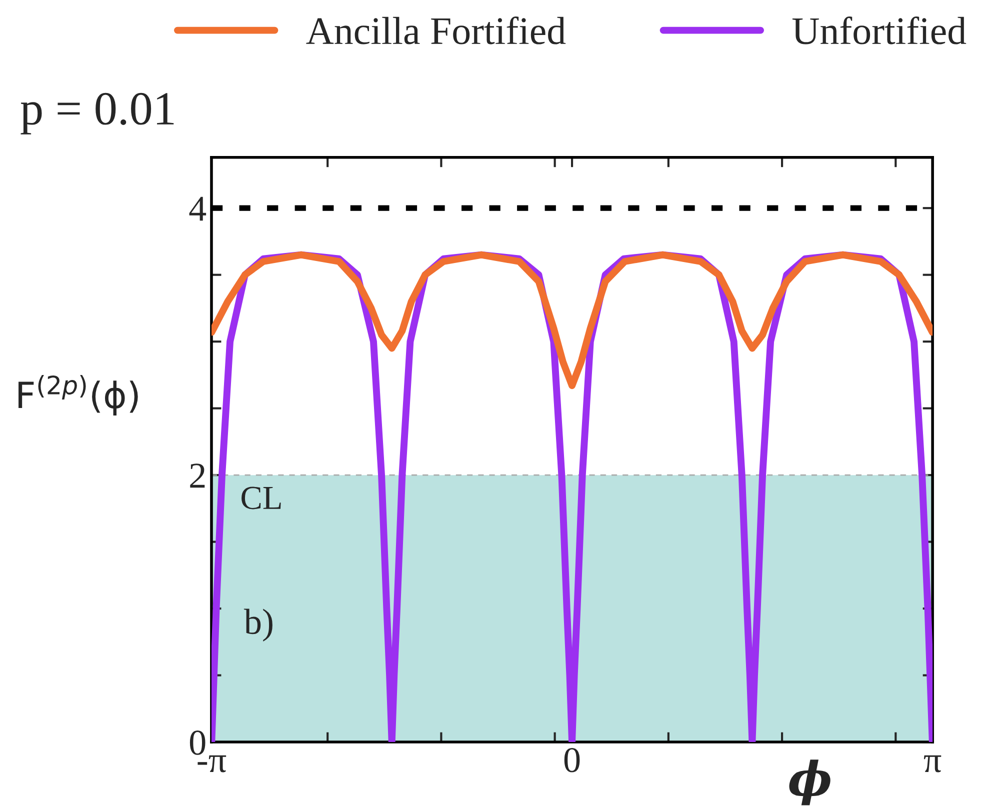 This screenshot has width=999, height=807. I want to click on y-tick-label: 2, so click(197, 476).